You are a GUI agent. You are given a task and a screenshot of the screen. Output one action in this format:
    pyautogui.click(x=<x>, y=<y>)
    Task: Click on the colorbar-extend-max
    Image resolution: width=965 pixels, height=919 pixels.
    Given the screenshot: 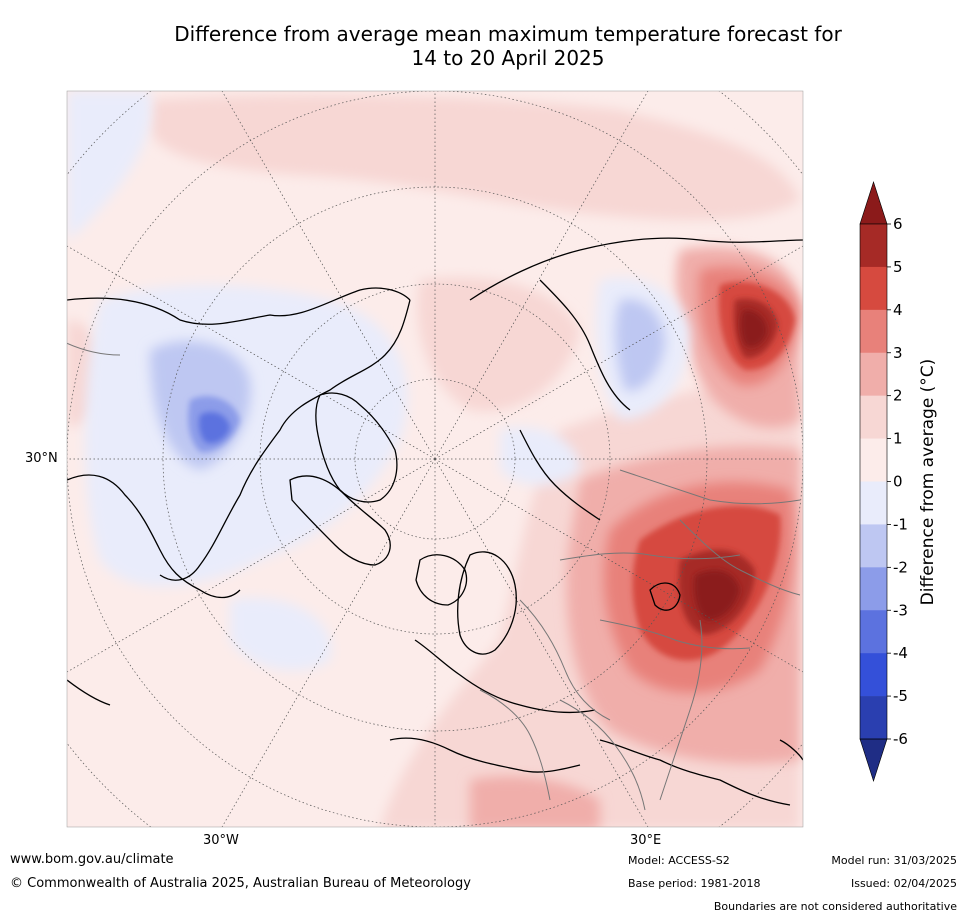 What is the action you would take?
    pyautogui.click(x=873, y=203)
    